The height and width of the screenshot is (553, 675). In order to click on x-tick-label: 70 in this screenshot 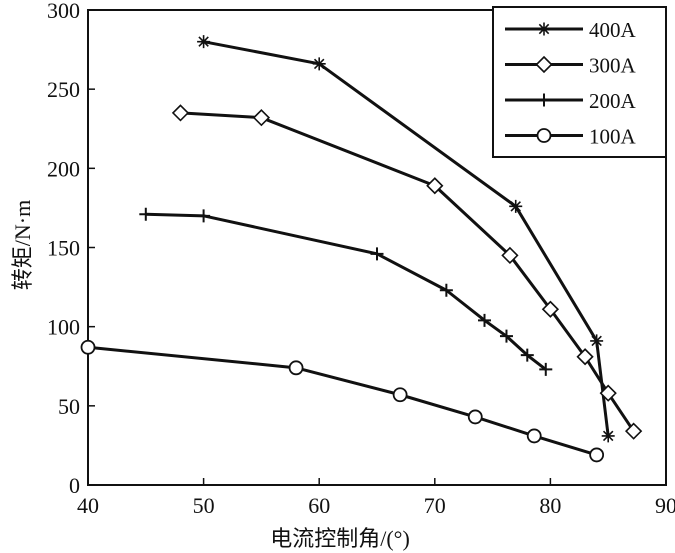, I will do `click(435, 505)`.